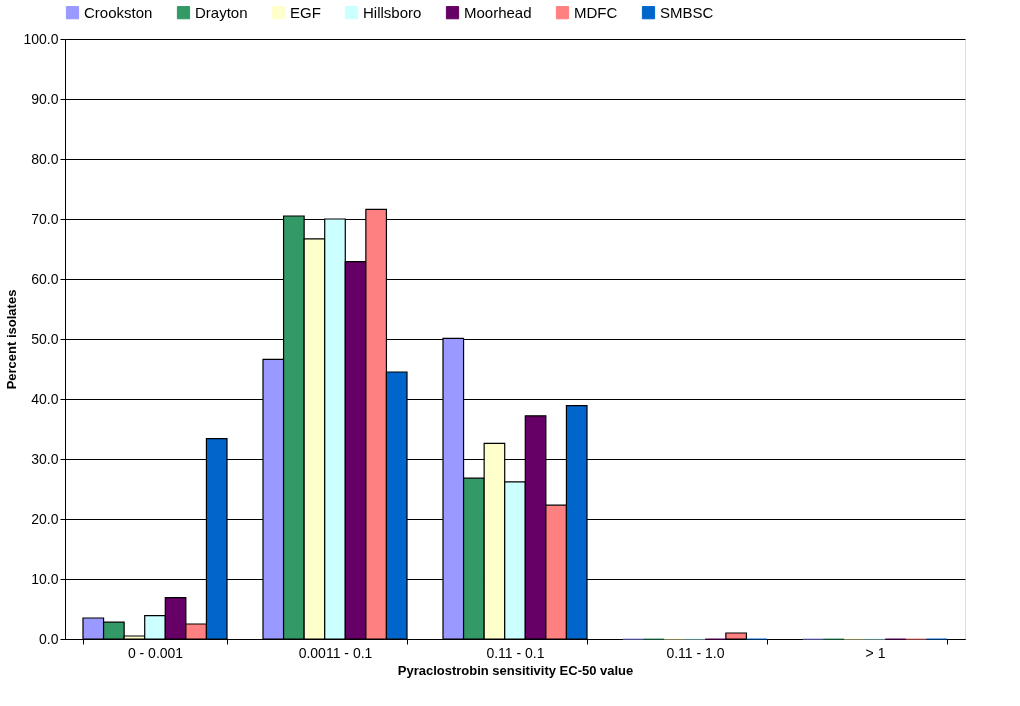 The height and width of the screenshot is (706, 1020). I want to click on y-tick-label: 50.0, so click(45, 338).